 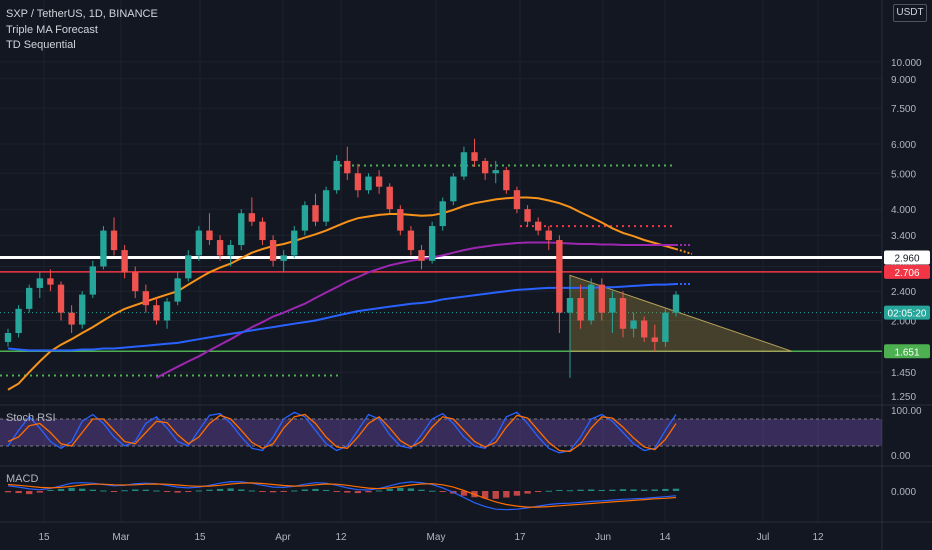 What do you see at coordinates (910, 13) in the screenshot?
I see `currency-badge: USDT` at bounding box center [910, 13].